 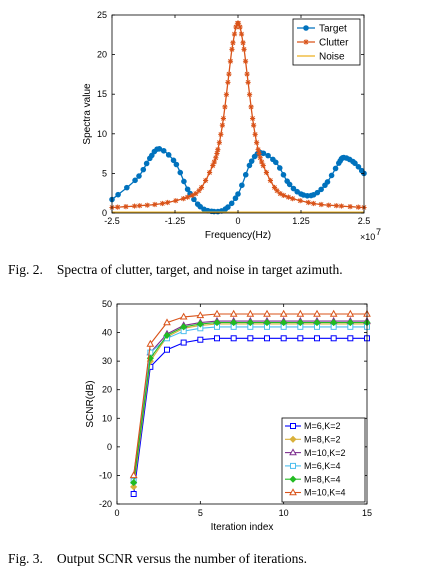 I want to click on x-axis-label: Frequency(Hz), so click(x=238, y=235).